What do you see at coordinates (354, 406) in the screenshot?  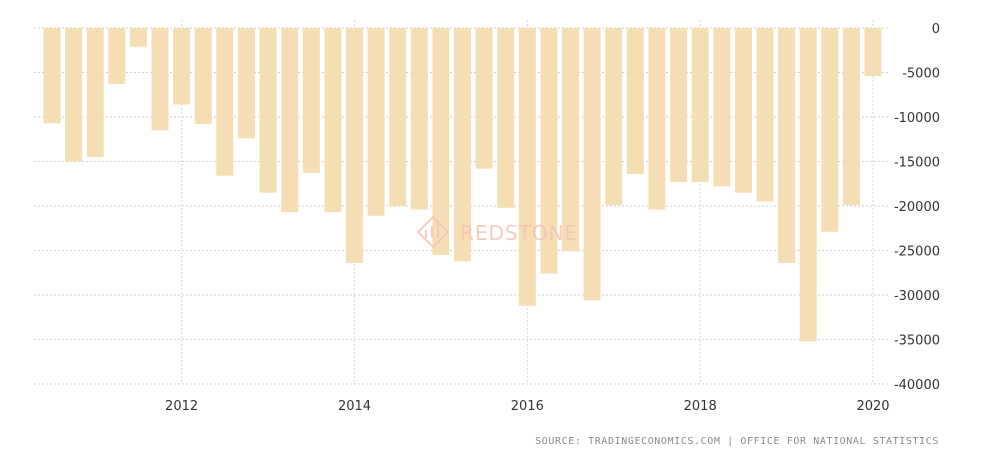 I see `x-tick-label: 2014` at bounding box center [354, 406].